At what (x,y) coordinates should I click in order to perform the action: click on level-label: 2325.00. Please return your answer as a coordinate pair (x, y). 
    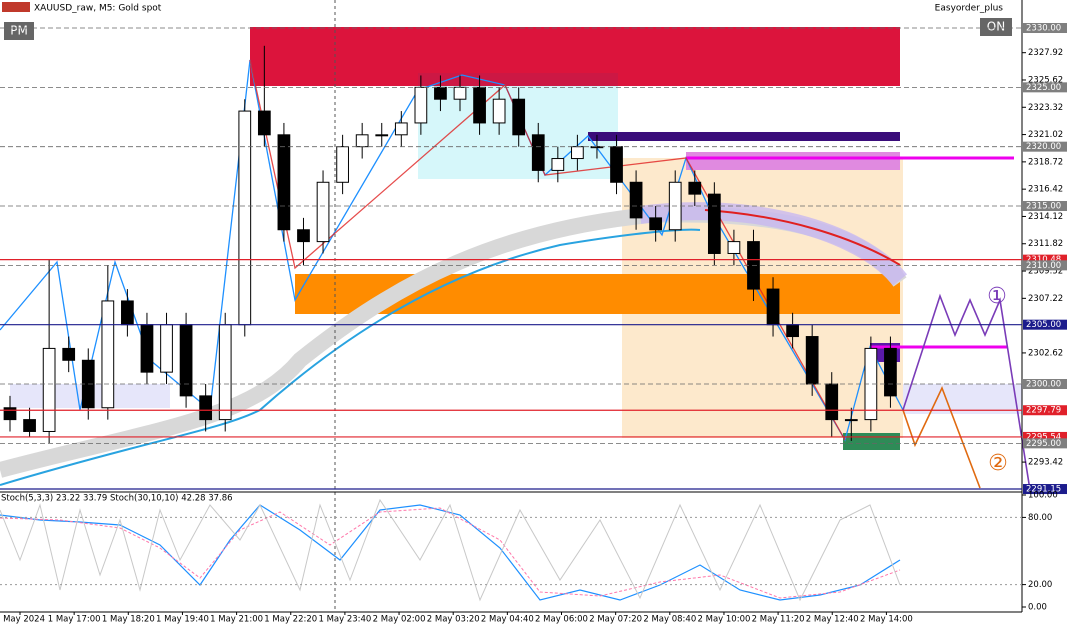
    Looking at the image, I should click on (1043, 88).